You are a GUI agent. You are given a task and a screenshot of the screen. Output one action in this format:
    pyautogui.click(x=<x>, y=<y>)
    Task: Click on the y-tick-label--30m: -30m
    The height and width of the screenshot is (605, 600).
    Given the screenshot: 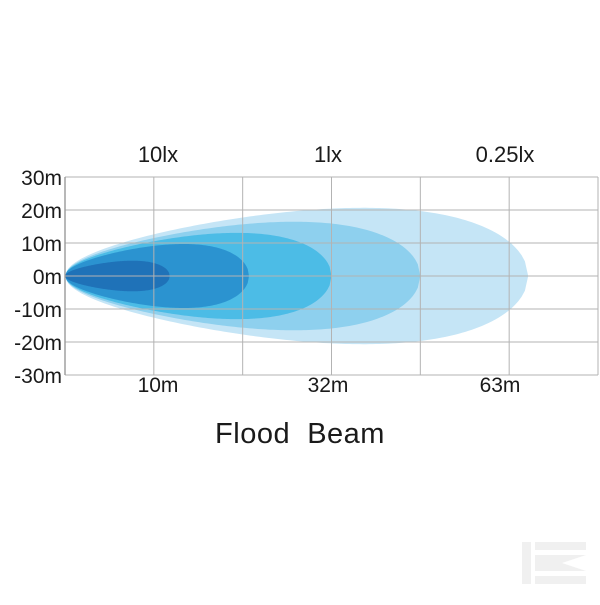 What is the action you would take?
    pyautogui.click(x=38, y=376)
    